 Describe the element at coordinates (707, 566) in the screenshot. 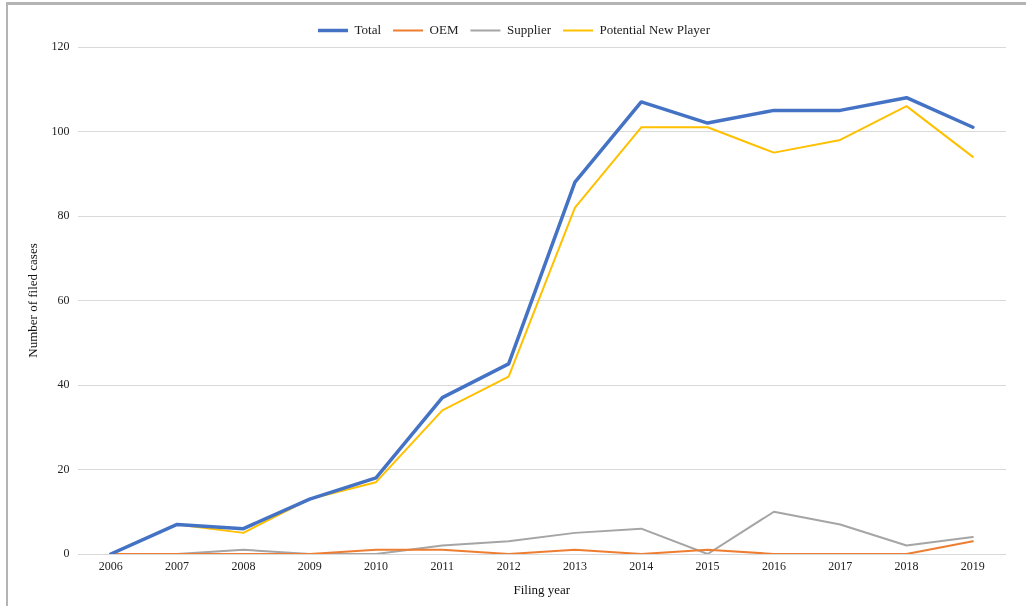

I see `x-tick-label: 2015` at that location.